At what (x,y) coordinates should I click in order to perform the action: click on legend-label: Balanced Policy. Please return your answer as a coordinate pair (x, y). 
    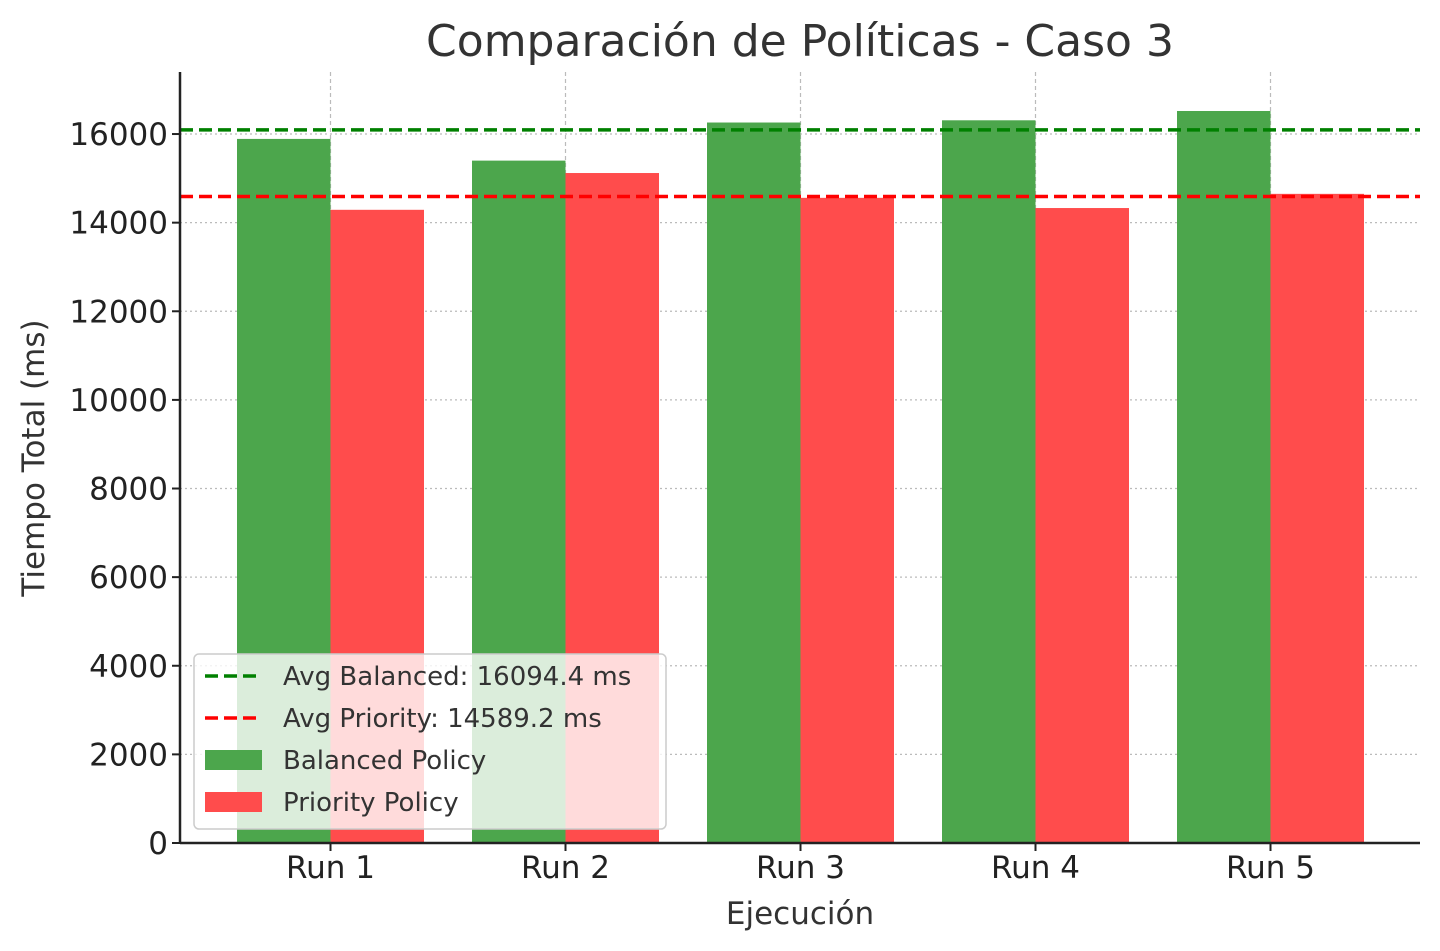
    Looking at the image, I should click on (384, 761).